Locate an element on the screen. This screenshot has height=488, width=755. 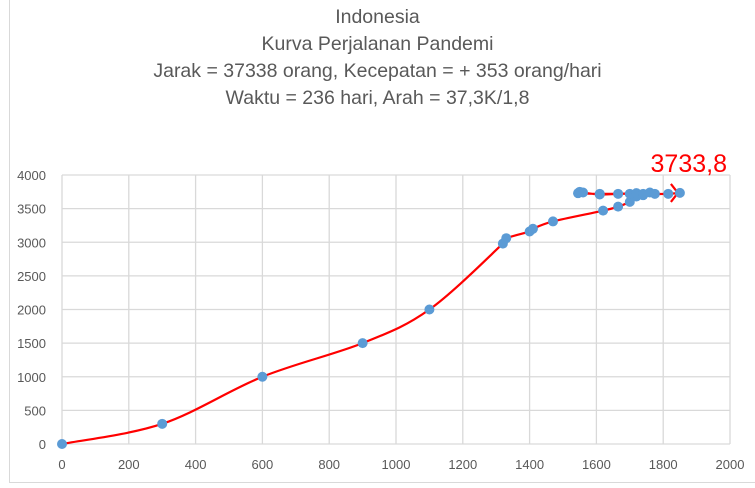
y-tick-label: 2500 is located at coordinates (31, 276).